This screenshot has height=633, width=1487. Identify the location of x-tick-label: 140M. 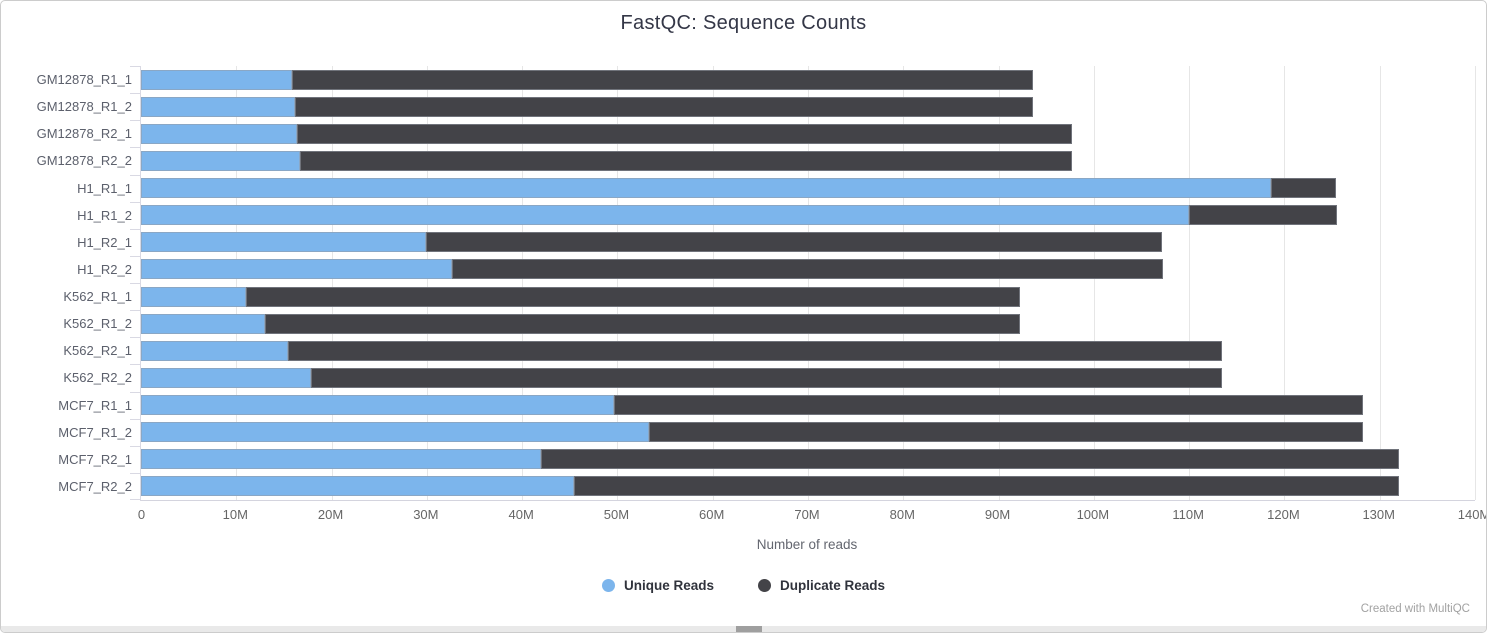
(1471, 514).